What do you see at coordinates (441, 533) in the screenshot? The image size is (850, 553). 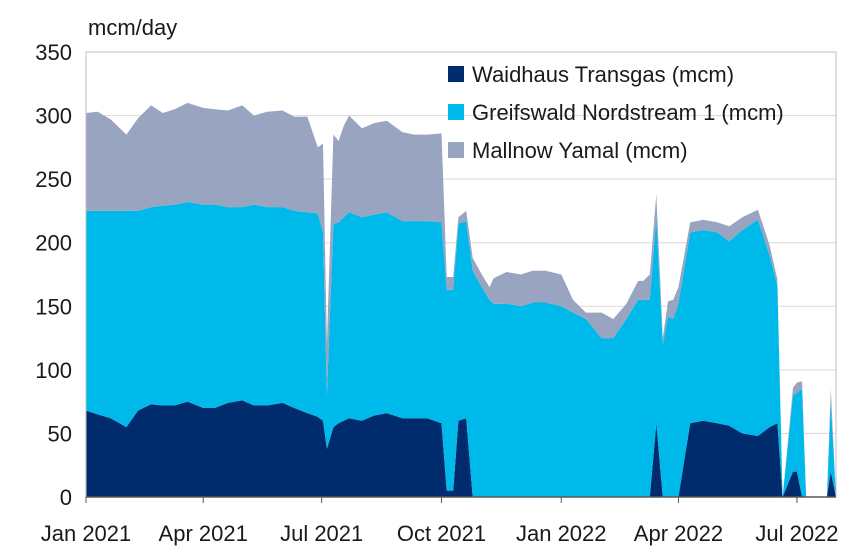 I see `x-tick-label: Oct 2021` at bounding box center [441, 533].